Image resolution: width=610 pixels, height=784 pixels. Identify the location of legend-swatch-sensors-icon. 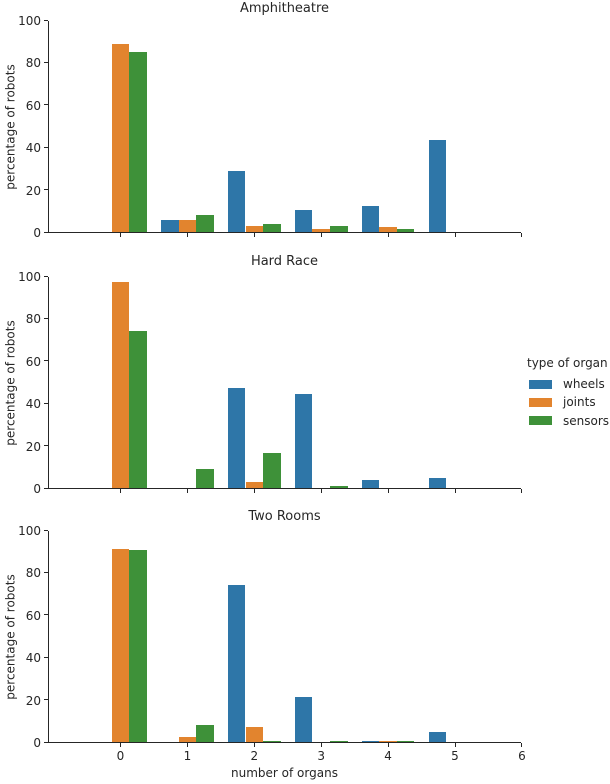
(540, 421).